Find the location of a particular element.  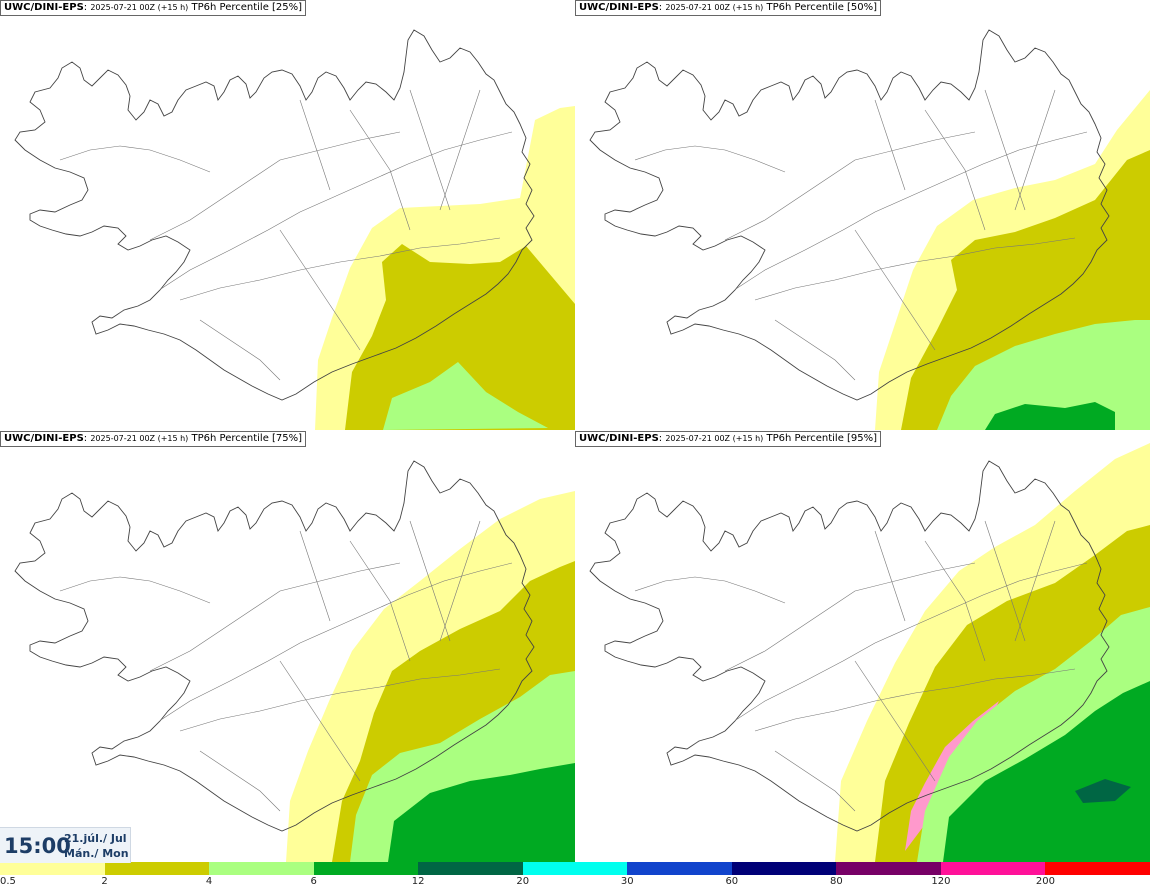

valid-weekday: Mán./ Mon is located at coordinates (96, 853).